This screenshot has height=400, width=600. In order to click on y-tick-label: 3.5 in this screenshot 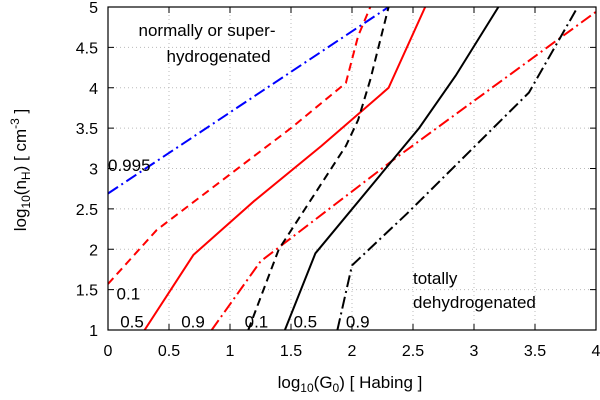, I will do `click(87, 129)`.